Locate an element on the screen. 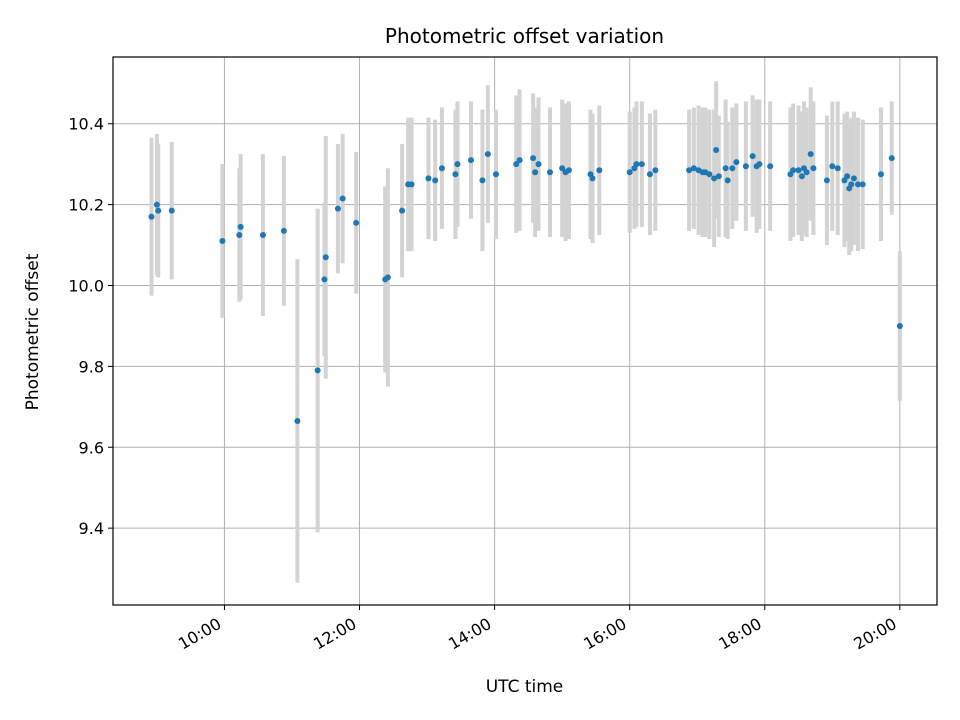 The image size is (960, 720). y-tick-label: 10.2 is located at coordinates (86, 205).